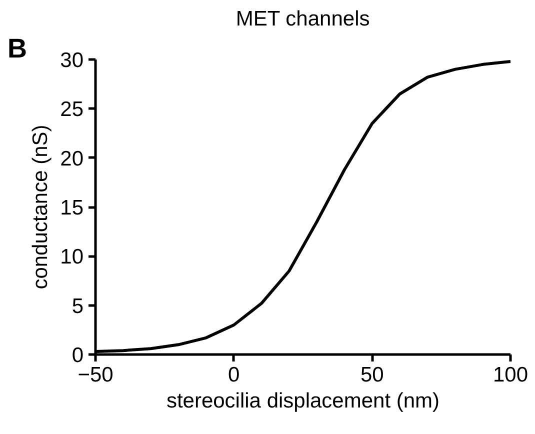 The width and height of the screenshot is (535, 434). What do you see at coordinates (72, 110) in the screenshot?
I see `y-tick-label: 25` at bounding box center [72, 110].